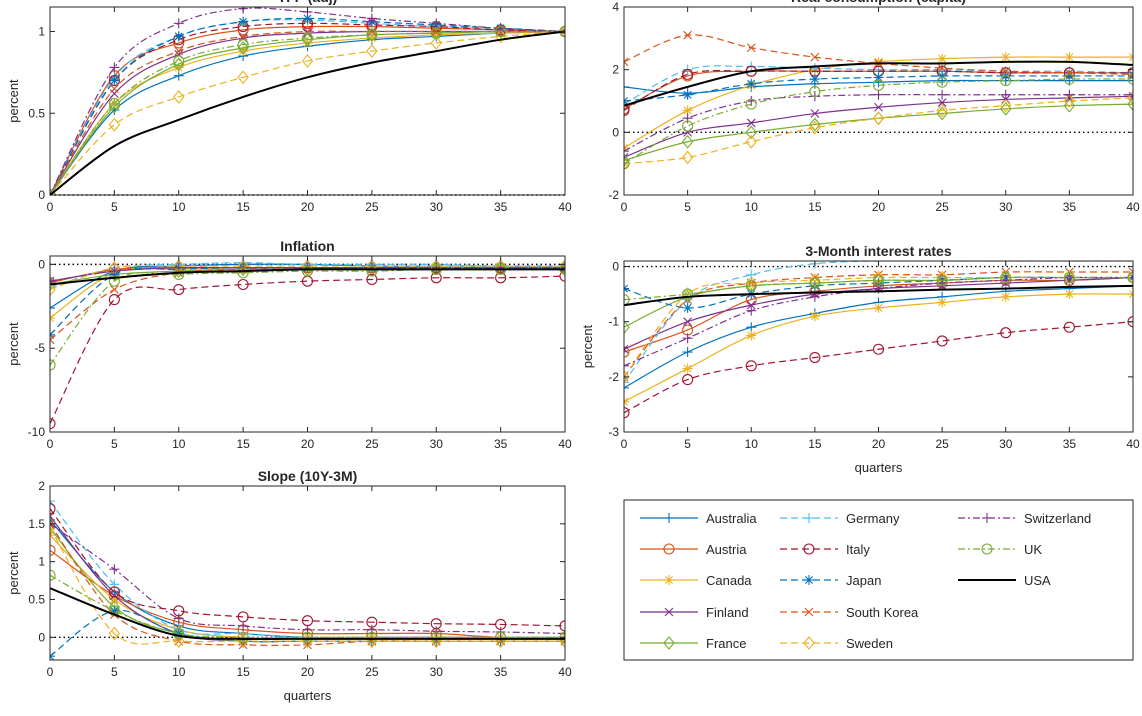 This screenshot has height=716, width=1142. Describe the element at coordinates (825, 549) in the screenshot. I see `legend-item-italy: Italy` at that location.